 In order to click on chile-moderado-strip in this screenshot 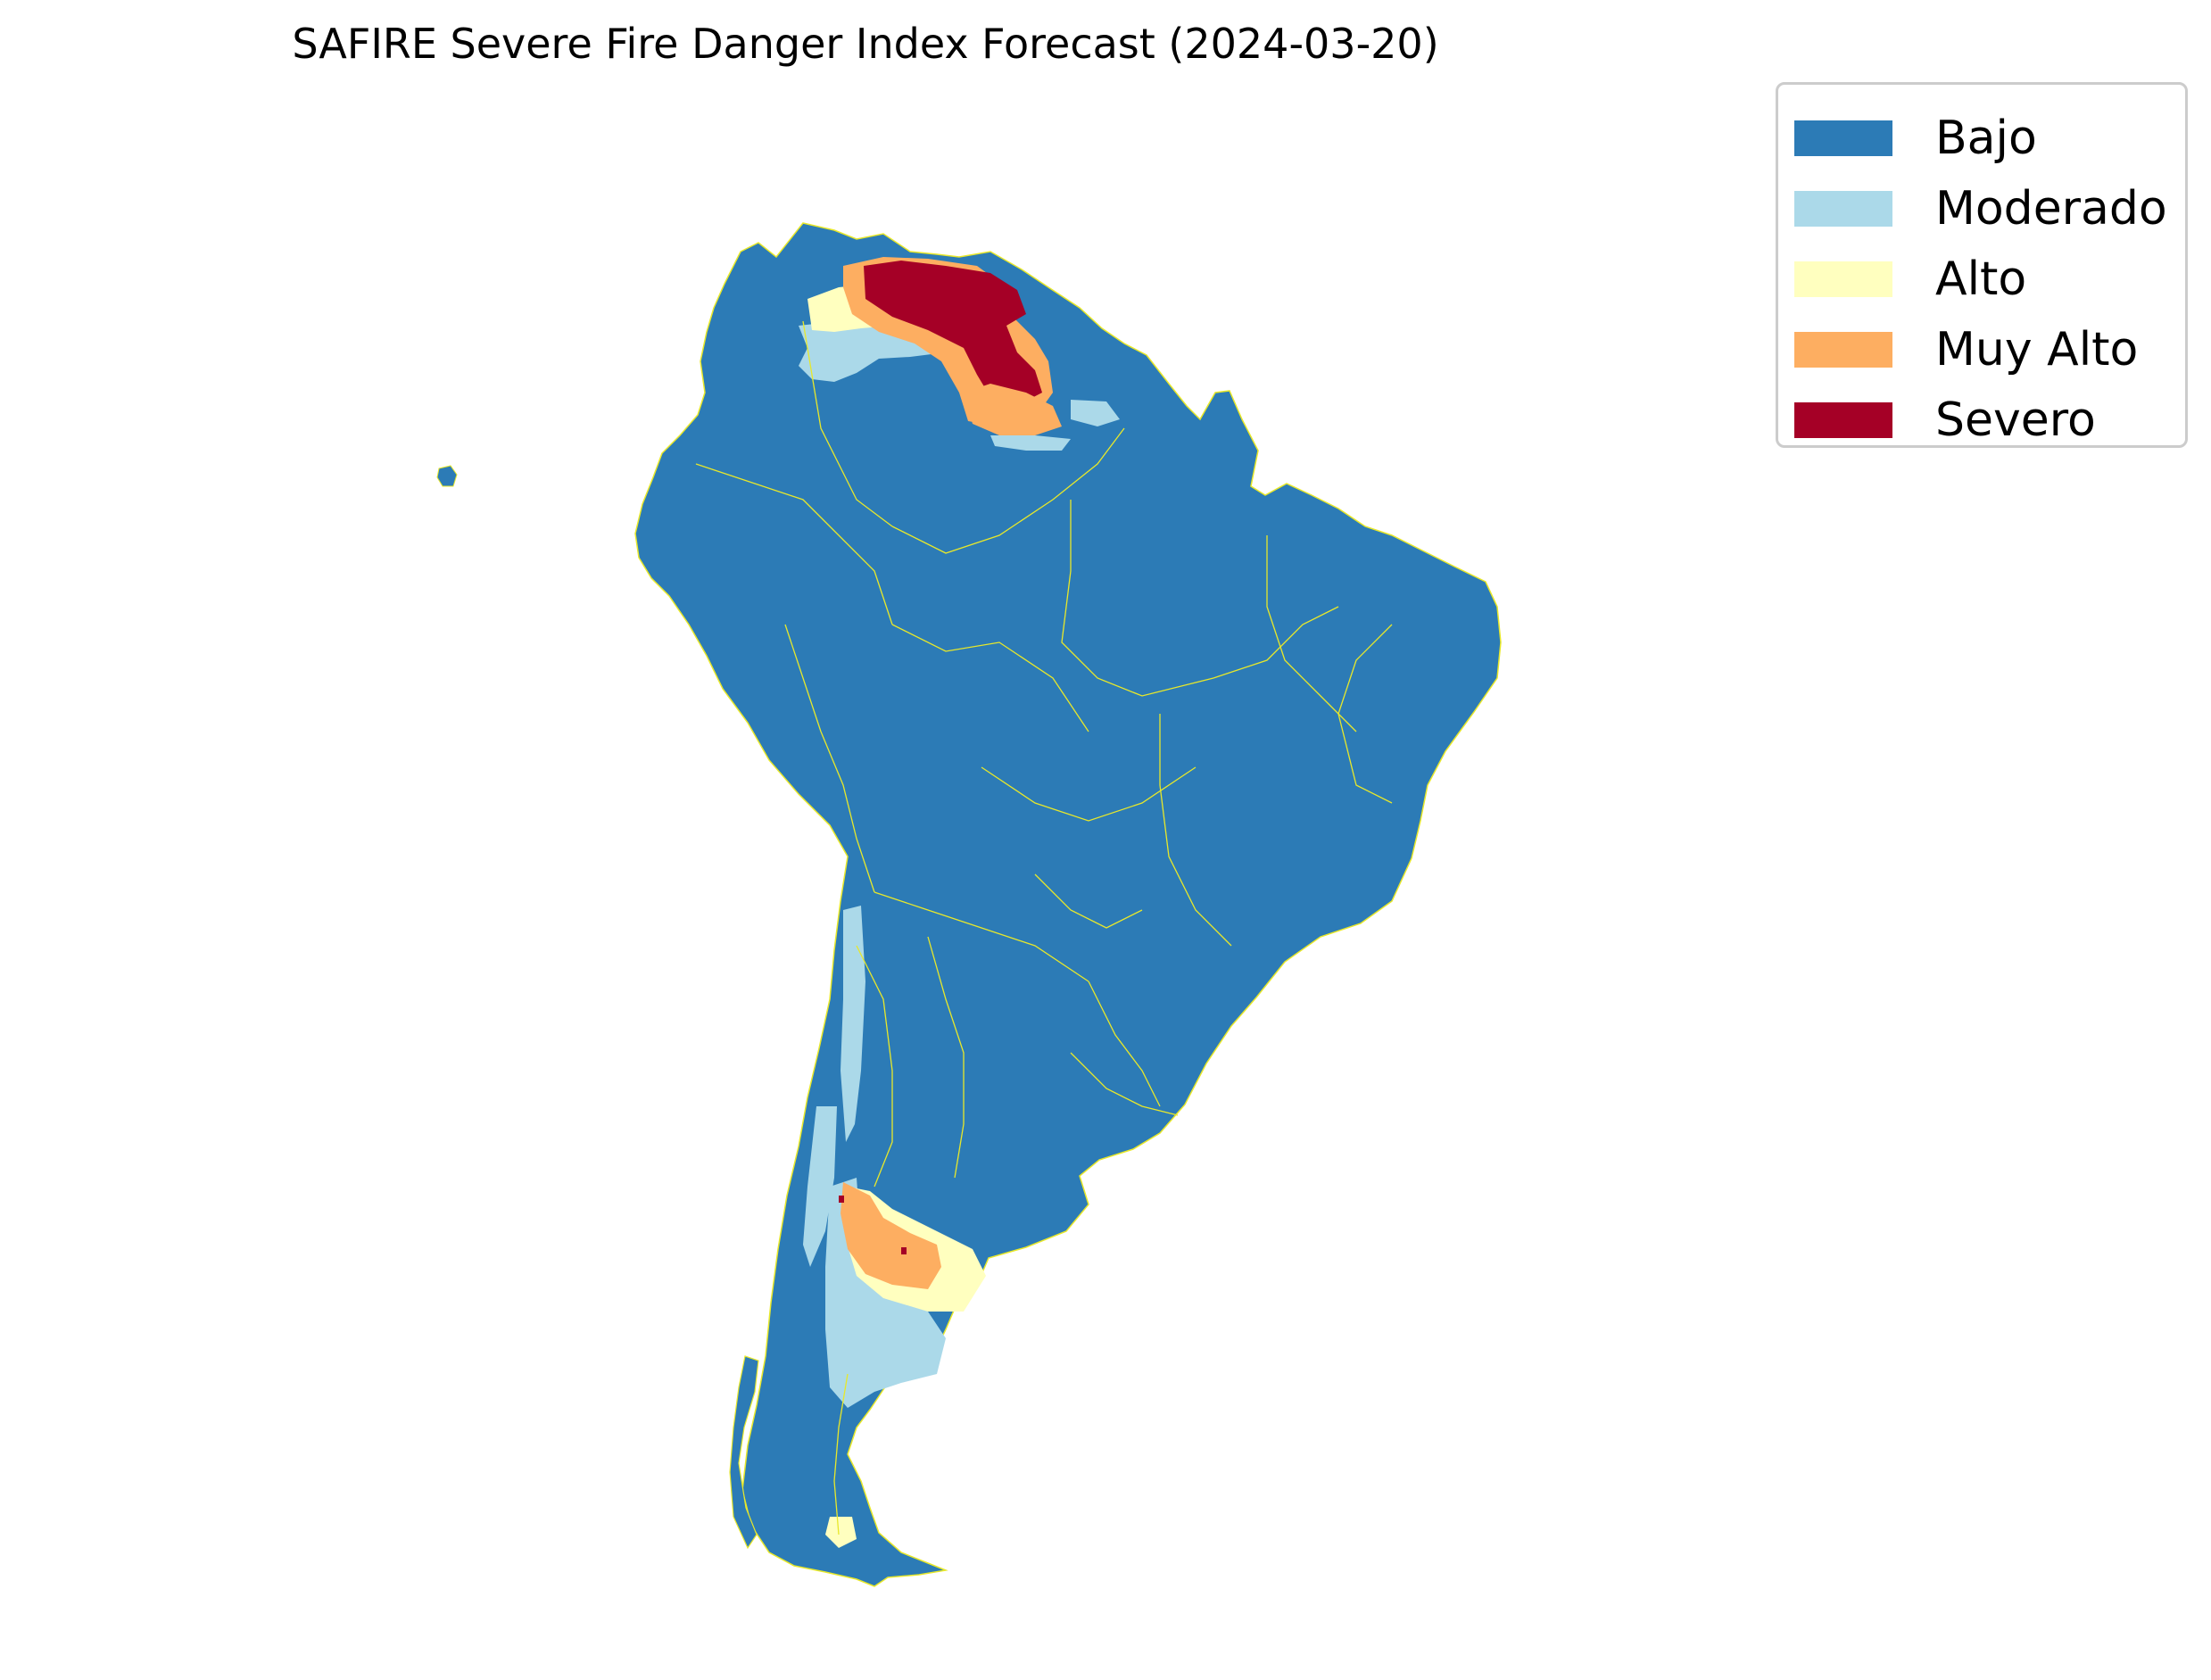, I will do `click(820, 1186)`.